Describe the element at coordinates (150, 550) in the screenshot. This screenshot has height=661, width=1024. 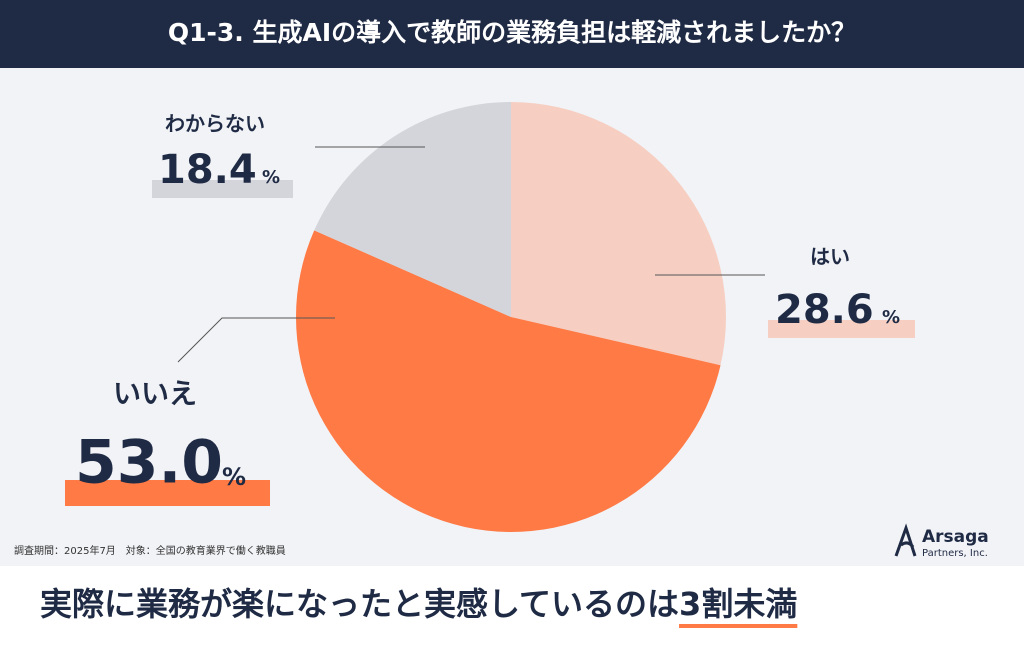
I see `note: 調査期間：2025年7月 対象：全国の教育業界で働く教職員` at that location.